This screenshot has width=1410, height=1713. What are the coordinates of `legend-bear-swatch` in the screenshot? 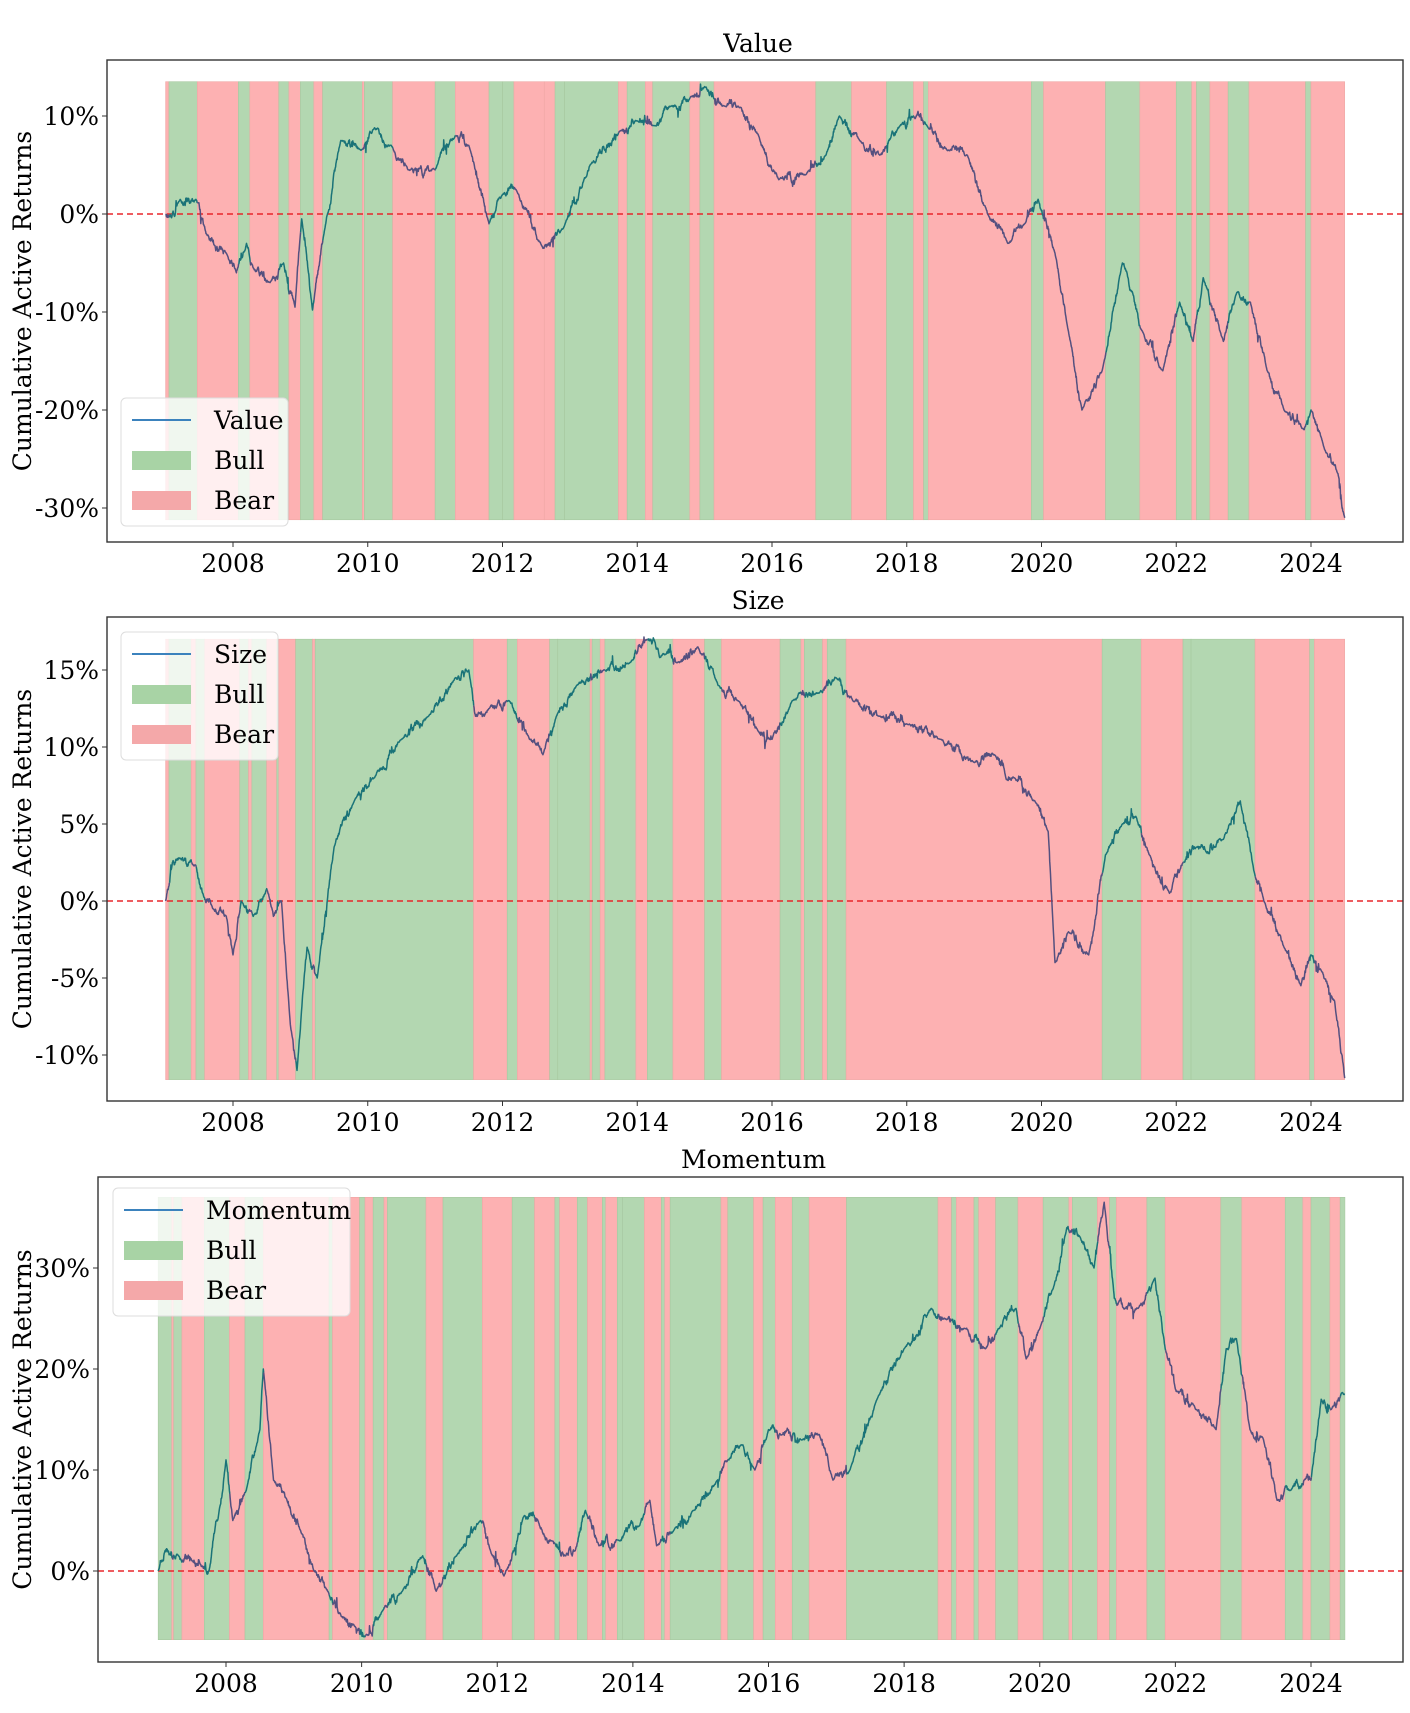 It's located at (161, 500).